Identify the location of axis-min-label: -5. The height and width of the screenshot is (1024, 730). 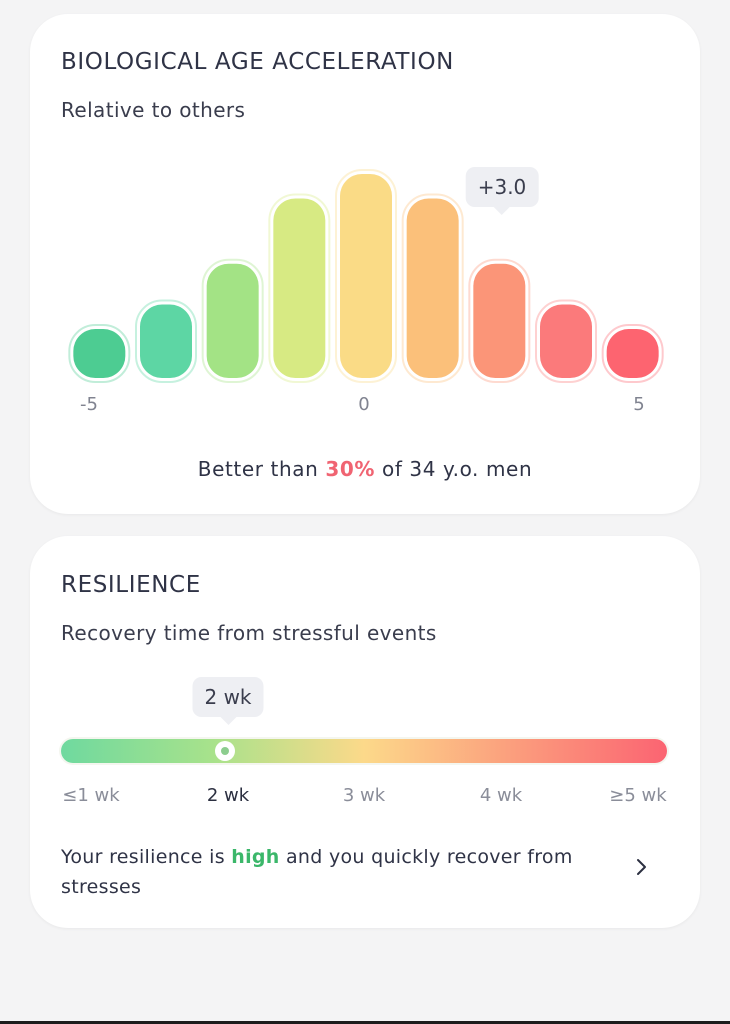
(89, 404).